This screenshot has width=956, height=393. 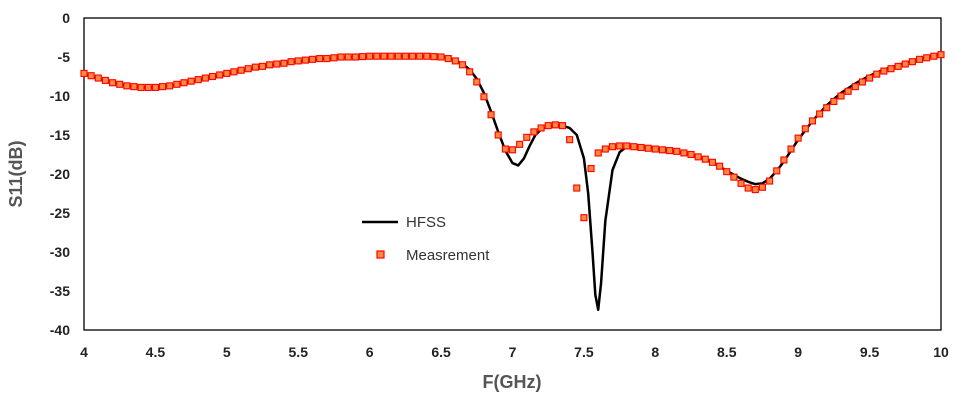 What do you see at coordinates (60, 213) in the screenshot?
I see `y-tick-label: -25` at bounding box center [60, 213].